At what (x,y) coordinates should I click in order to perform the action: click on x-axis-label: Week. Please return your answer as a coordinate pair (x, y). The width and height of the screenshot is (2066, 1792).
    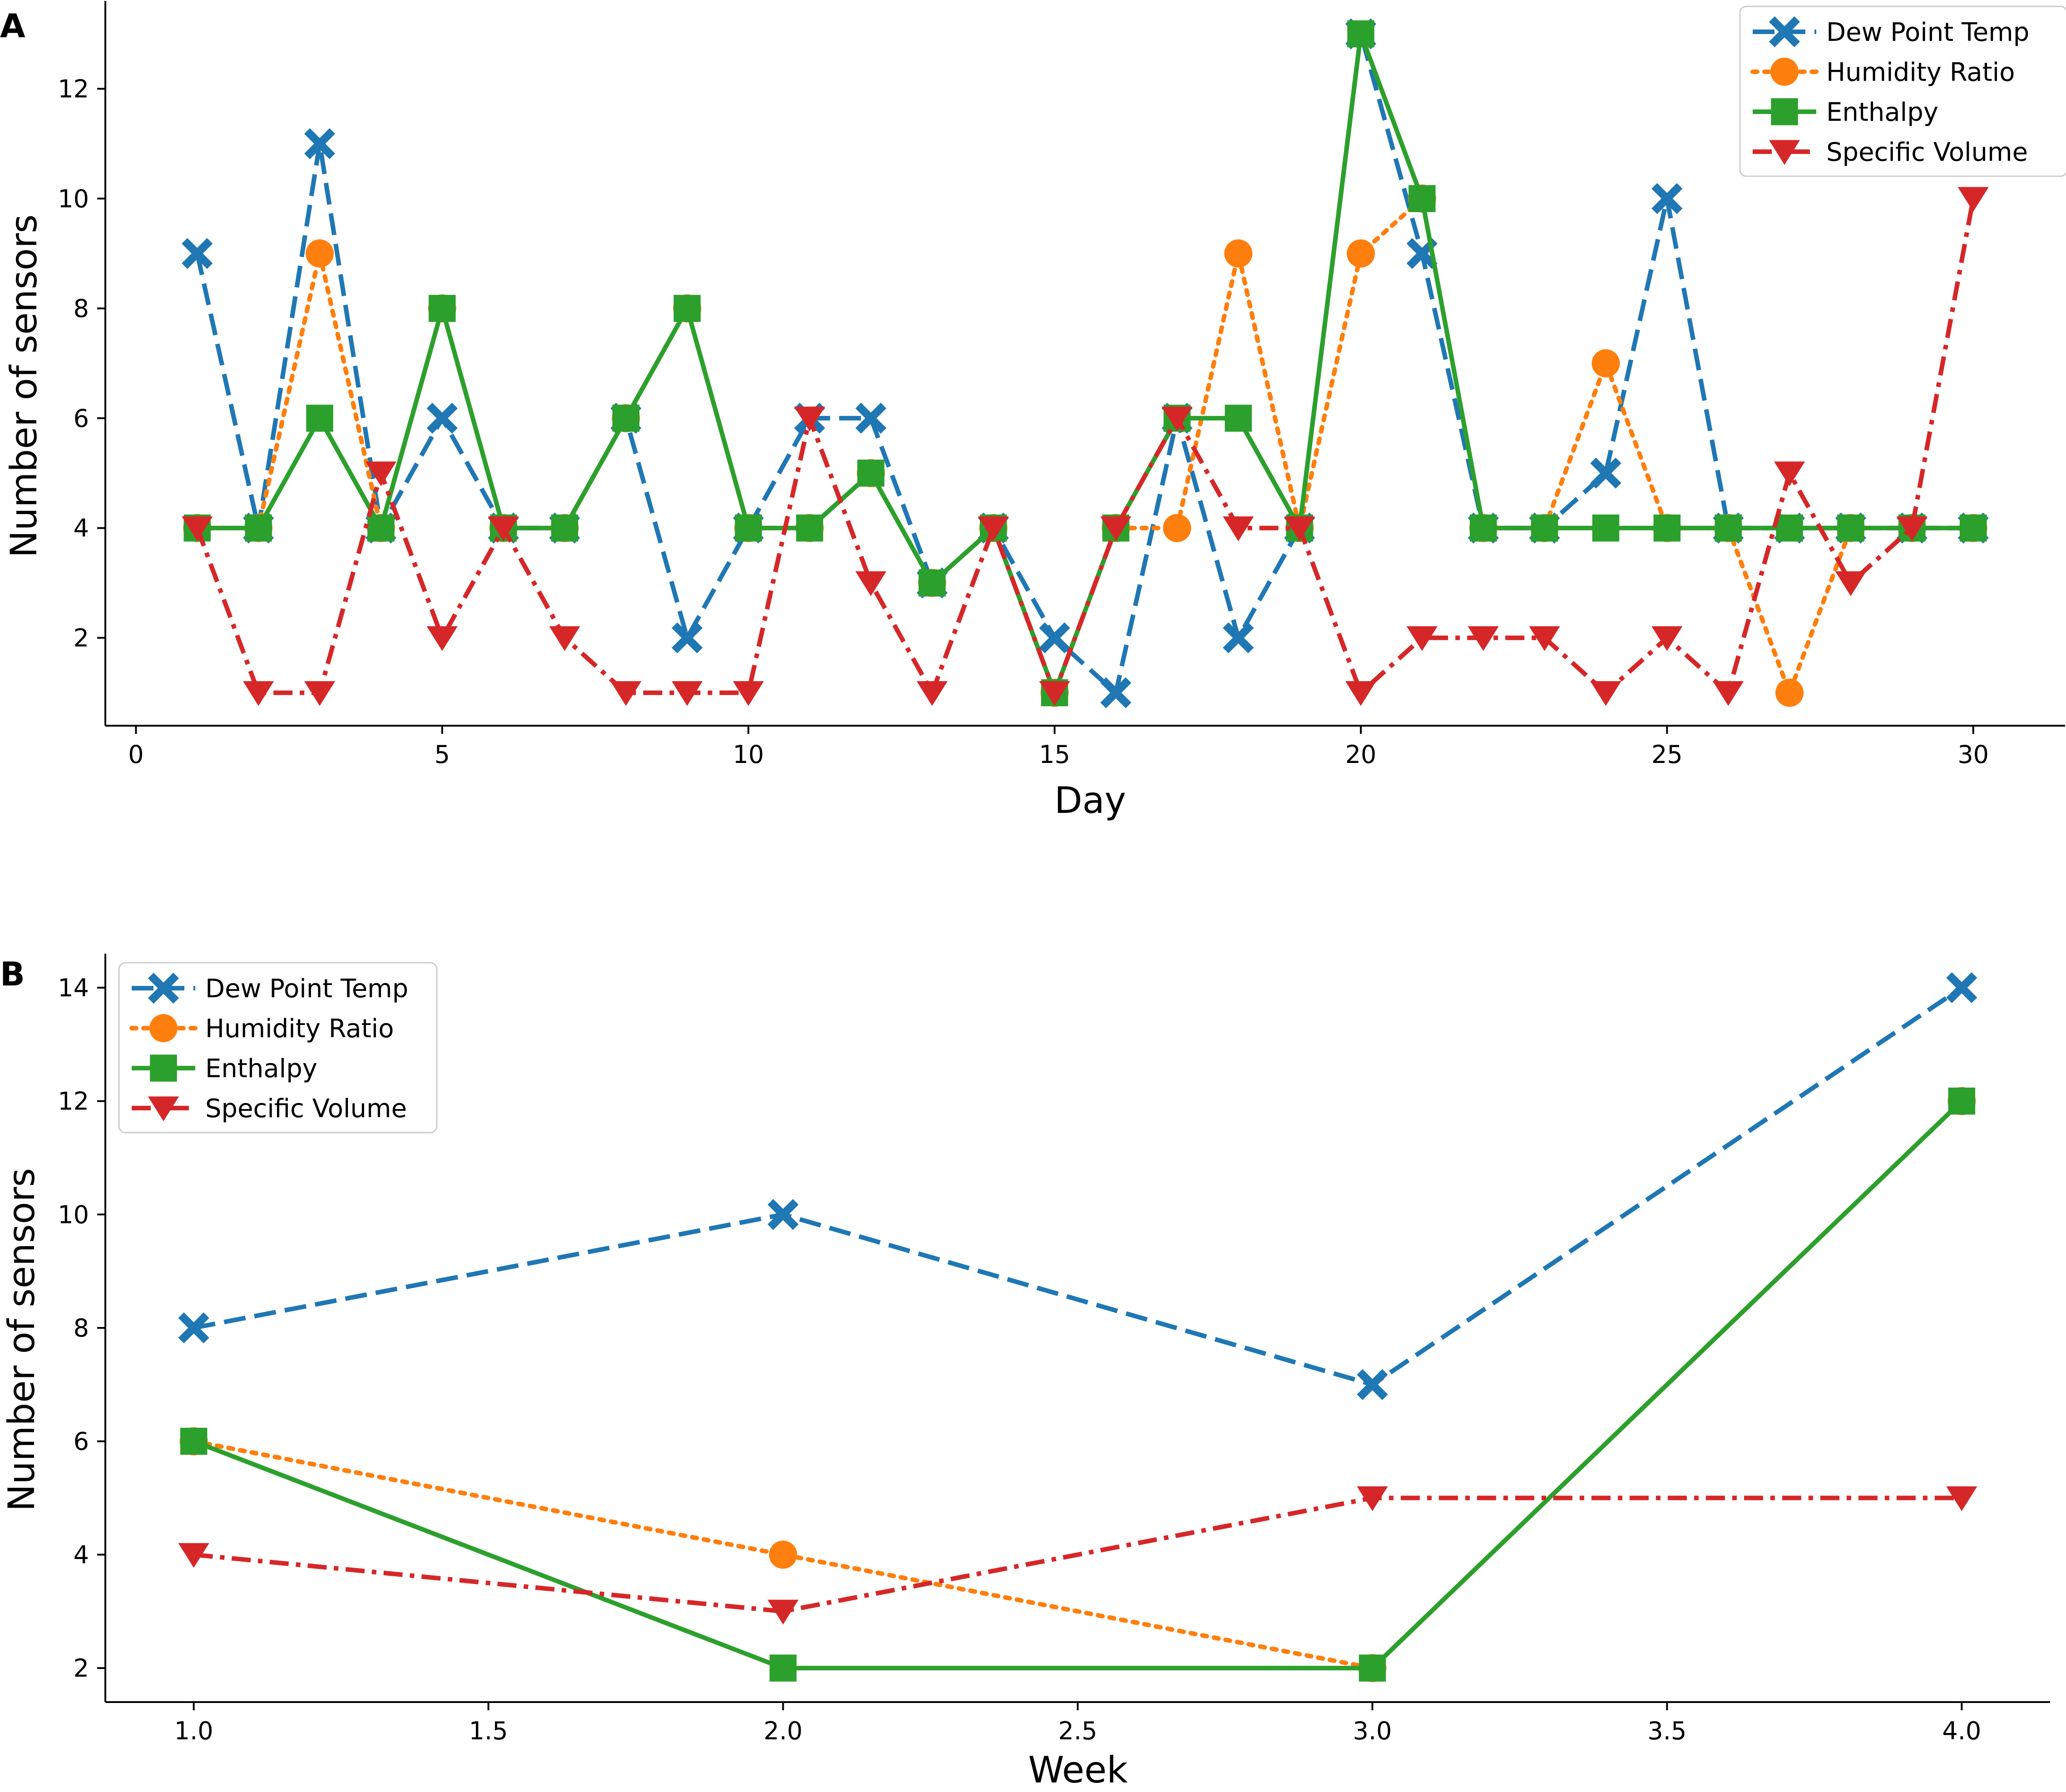
    Looking at the image, I should click on (1078, 1770).